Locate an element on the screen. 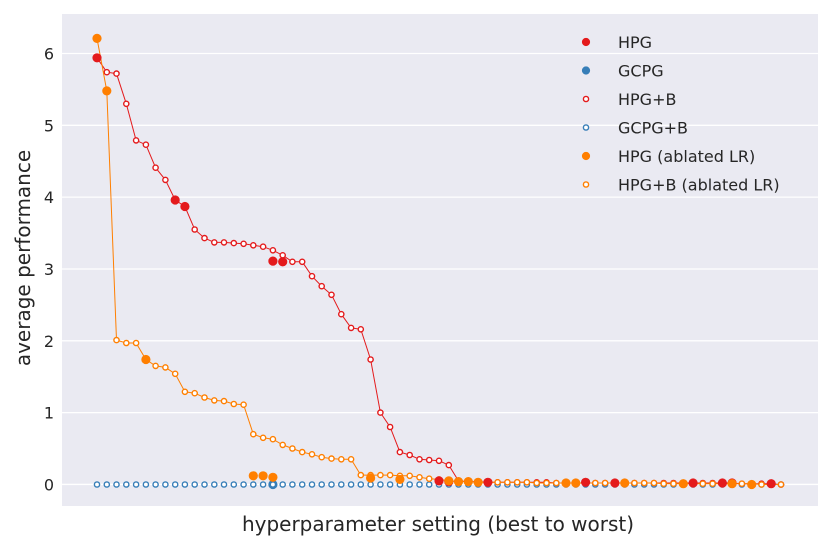 The image size is (830, 549). y-tick-label: 2 is located at coordinates (49, 341).